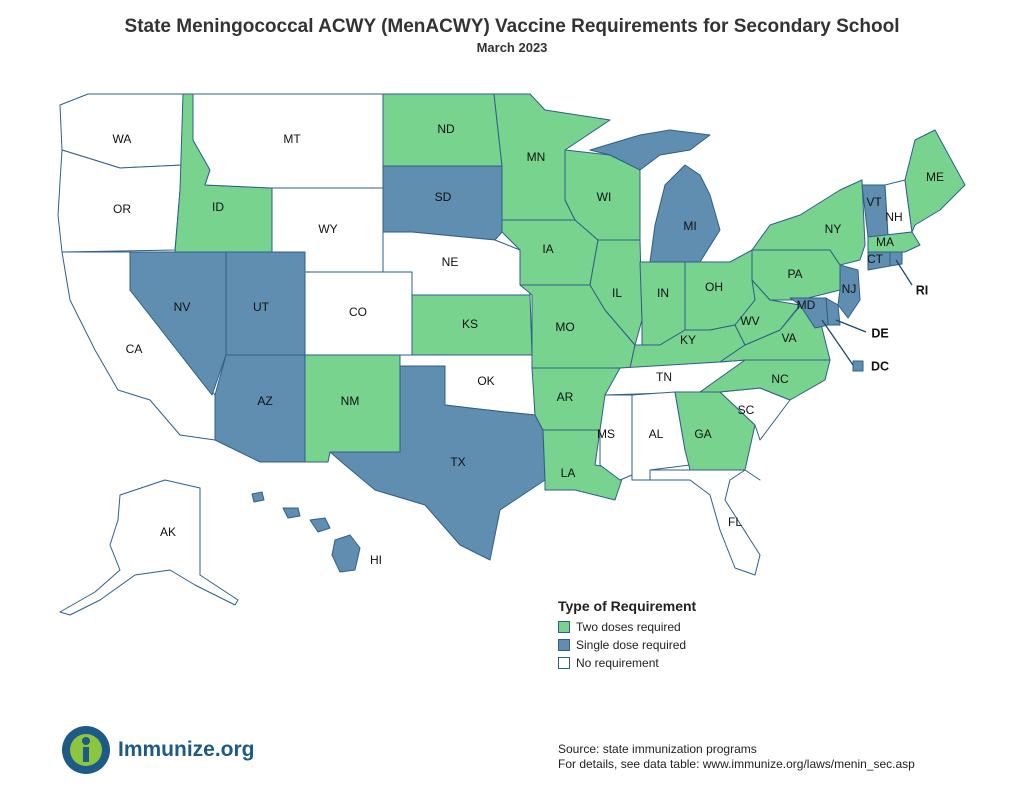 The height and width of the screenshot is (791, 1024). I want to click on label-nj: NJ, so click(849, 289).